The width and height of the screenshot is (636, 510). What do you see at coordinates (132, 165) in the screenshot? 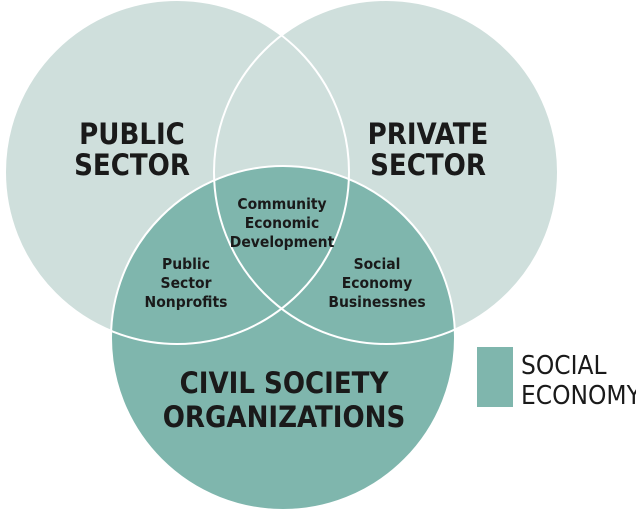
I see `public-sector-label-line2: SECTOR` at bounding box center [132, 165].